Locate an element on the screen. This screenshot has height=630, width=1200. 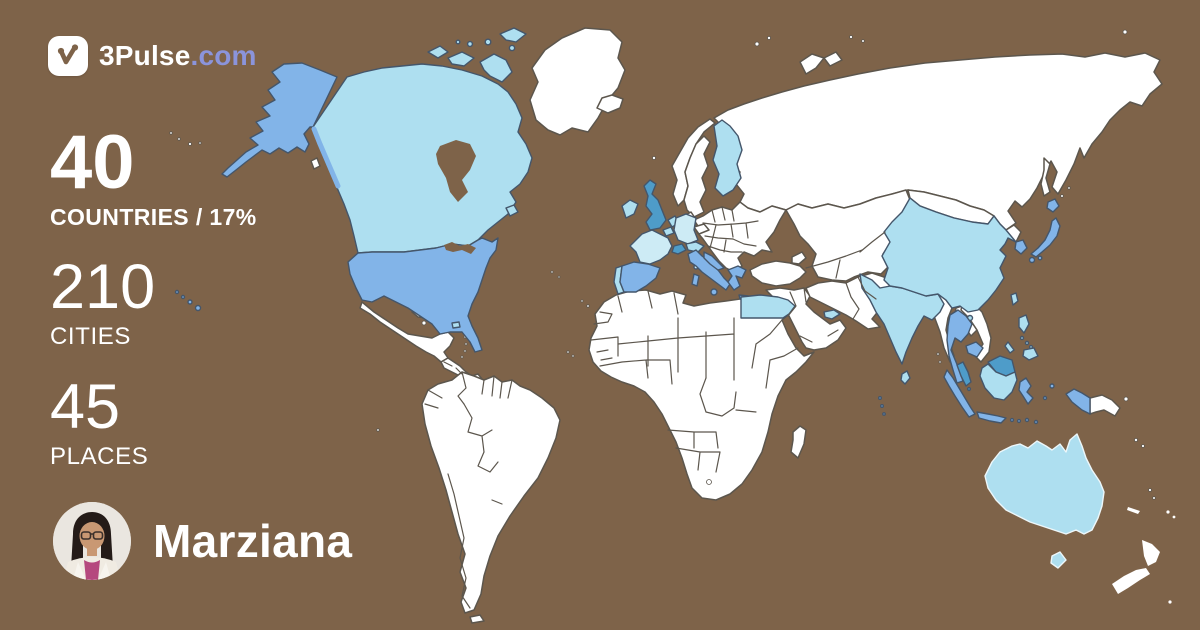
profile: Marziana is located at coordinates (202, 541).